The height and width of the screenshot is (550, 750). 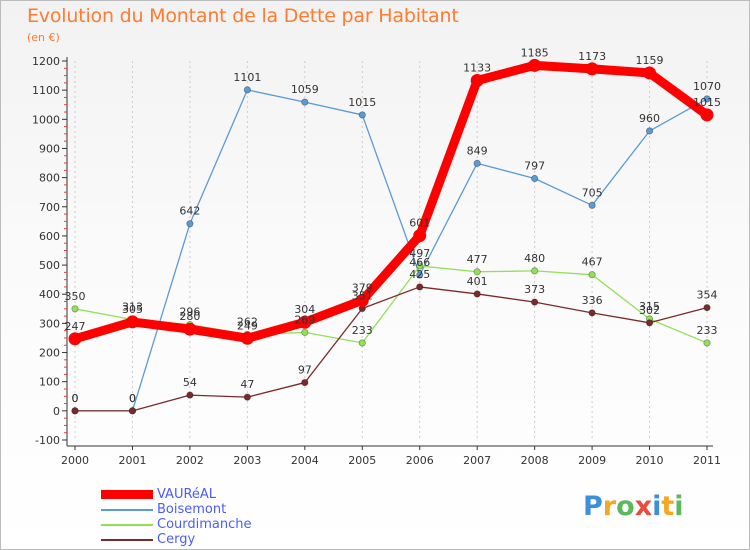 What do you see at coordinates (47, 440) in the screenshot?
I see `y-tick-label: -100` at bounding box center [47, 440].